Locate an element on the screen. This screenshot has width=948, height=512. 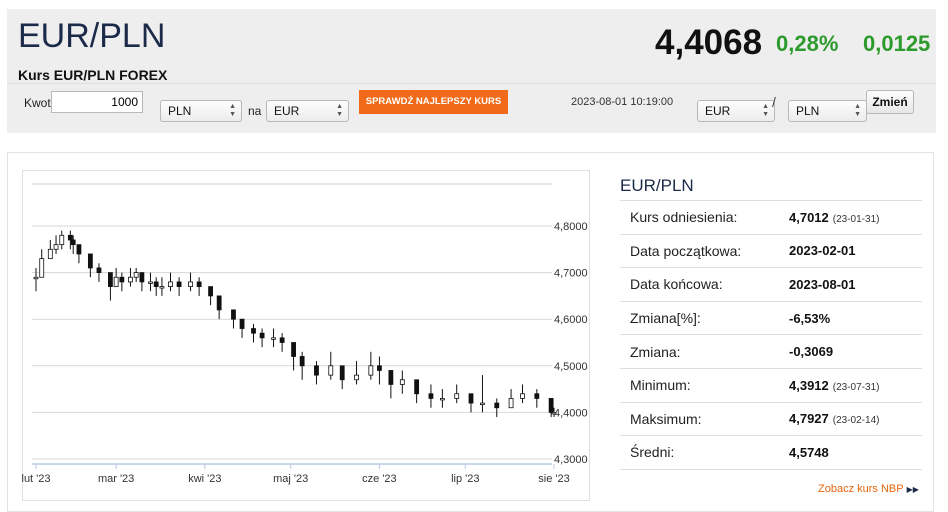
stats-date: (23-01-31) is located at coordinates (856, 219).